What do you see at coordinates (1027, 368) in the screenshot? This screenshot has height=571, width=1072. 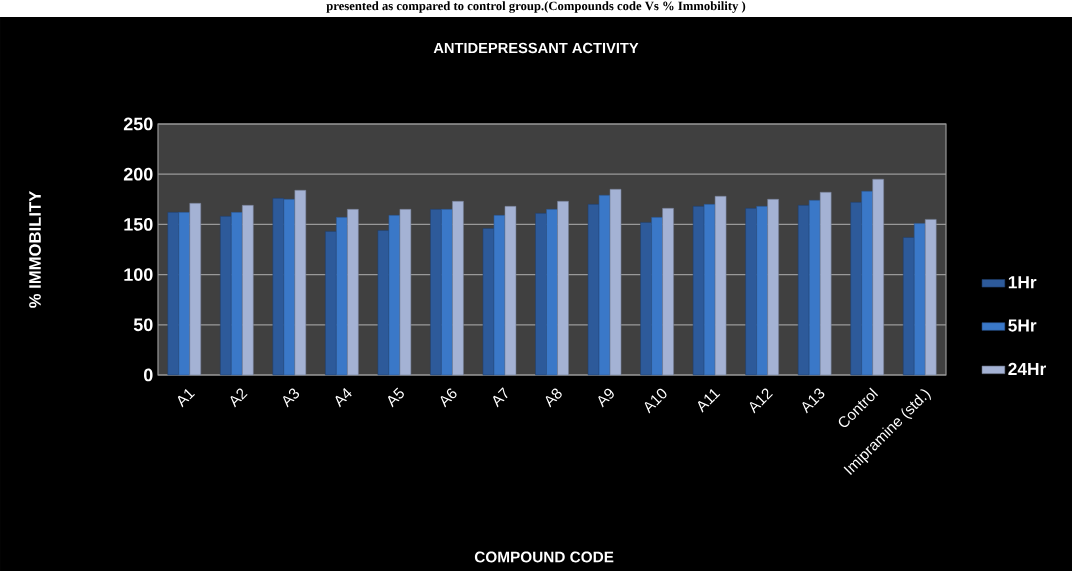 I see `legend-label: 24Hr` at bounding box center [1027, 368].